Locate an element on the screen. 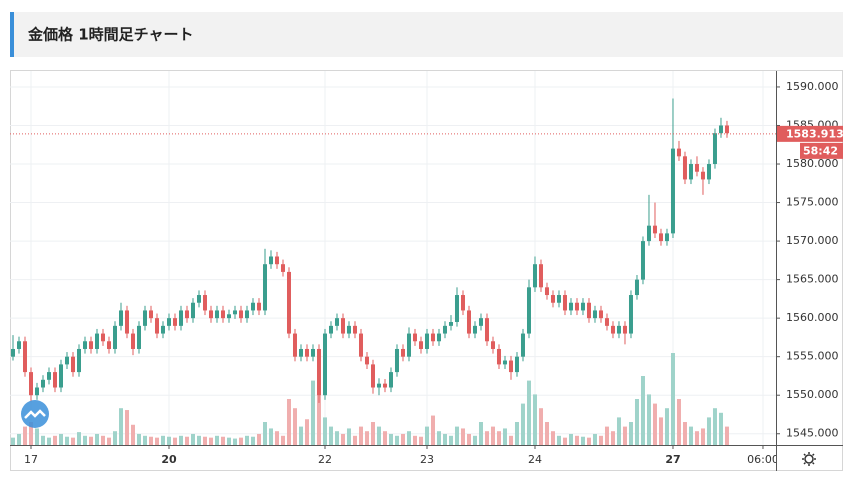 This screenshot has height=482, width=852. x-tick-label: 20 is located at coordinates (169, 459).